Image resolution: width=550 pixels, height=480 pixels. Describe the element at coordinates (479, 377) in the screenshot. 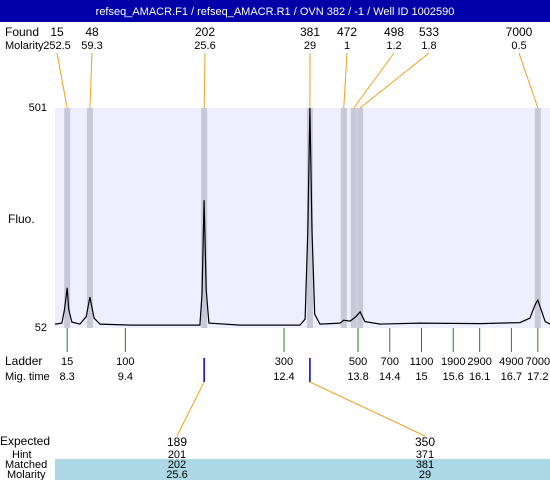

I see `ladder-time: 16.1` at that location.